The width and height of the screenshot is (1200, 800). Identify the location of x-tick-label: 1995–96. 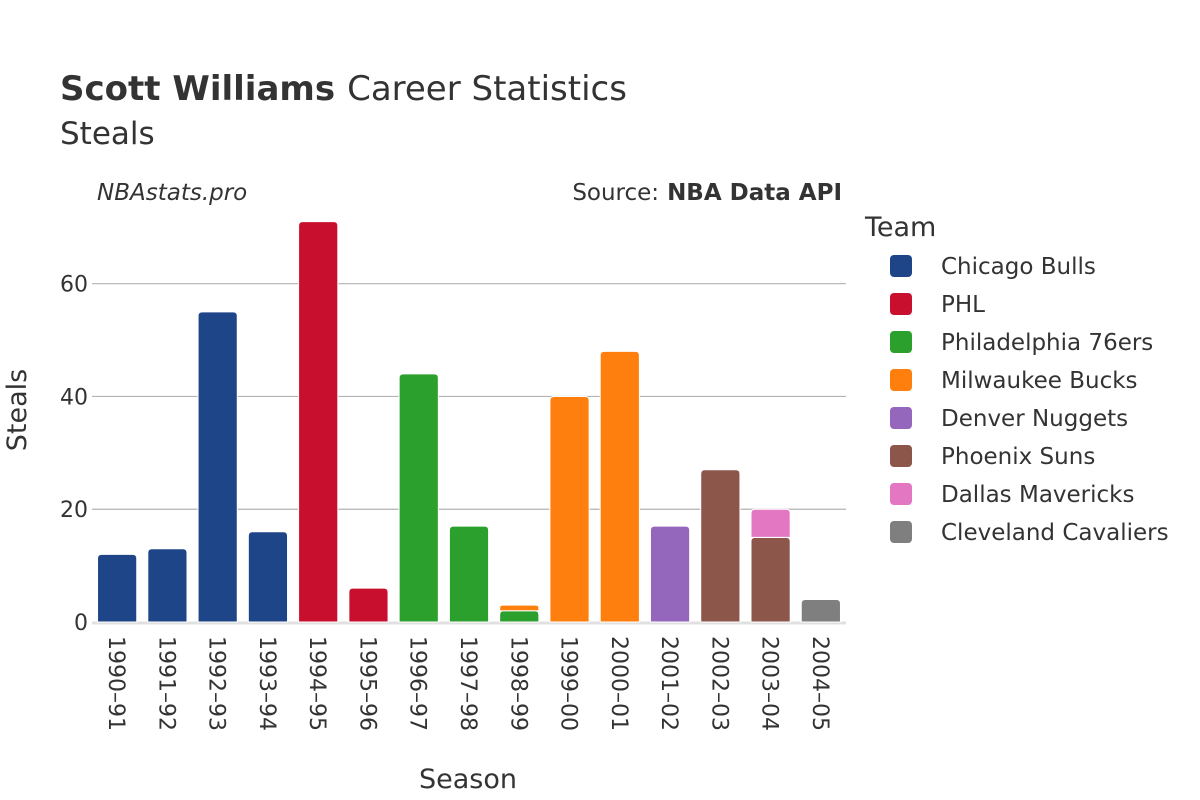
(366, 683).